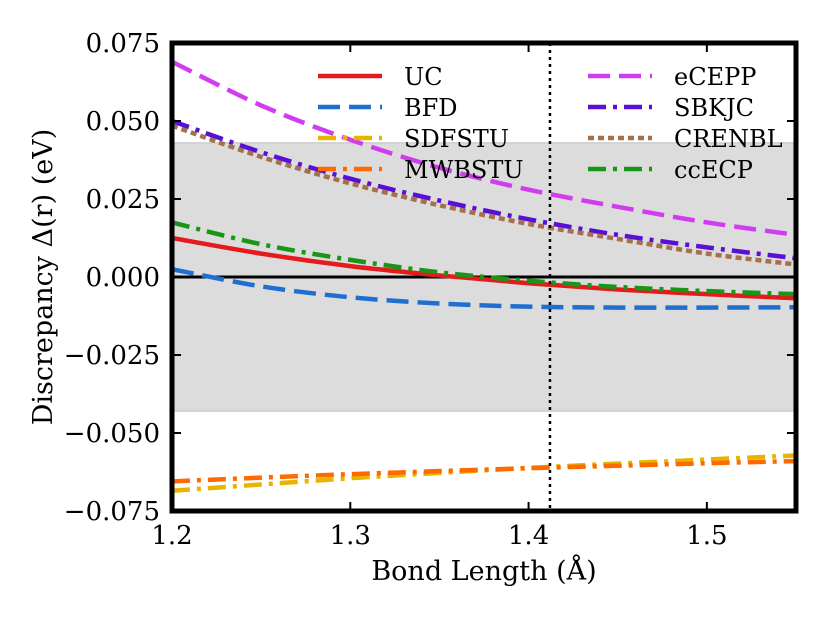 The image size is (830, 623). I want to click on legend-label: BFD, so click(431, 108).